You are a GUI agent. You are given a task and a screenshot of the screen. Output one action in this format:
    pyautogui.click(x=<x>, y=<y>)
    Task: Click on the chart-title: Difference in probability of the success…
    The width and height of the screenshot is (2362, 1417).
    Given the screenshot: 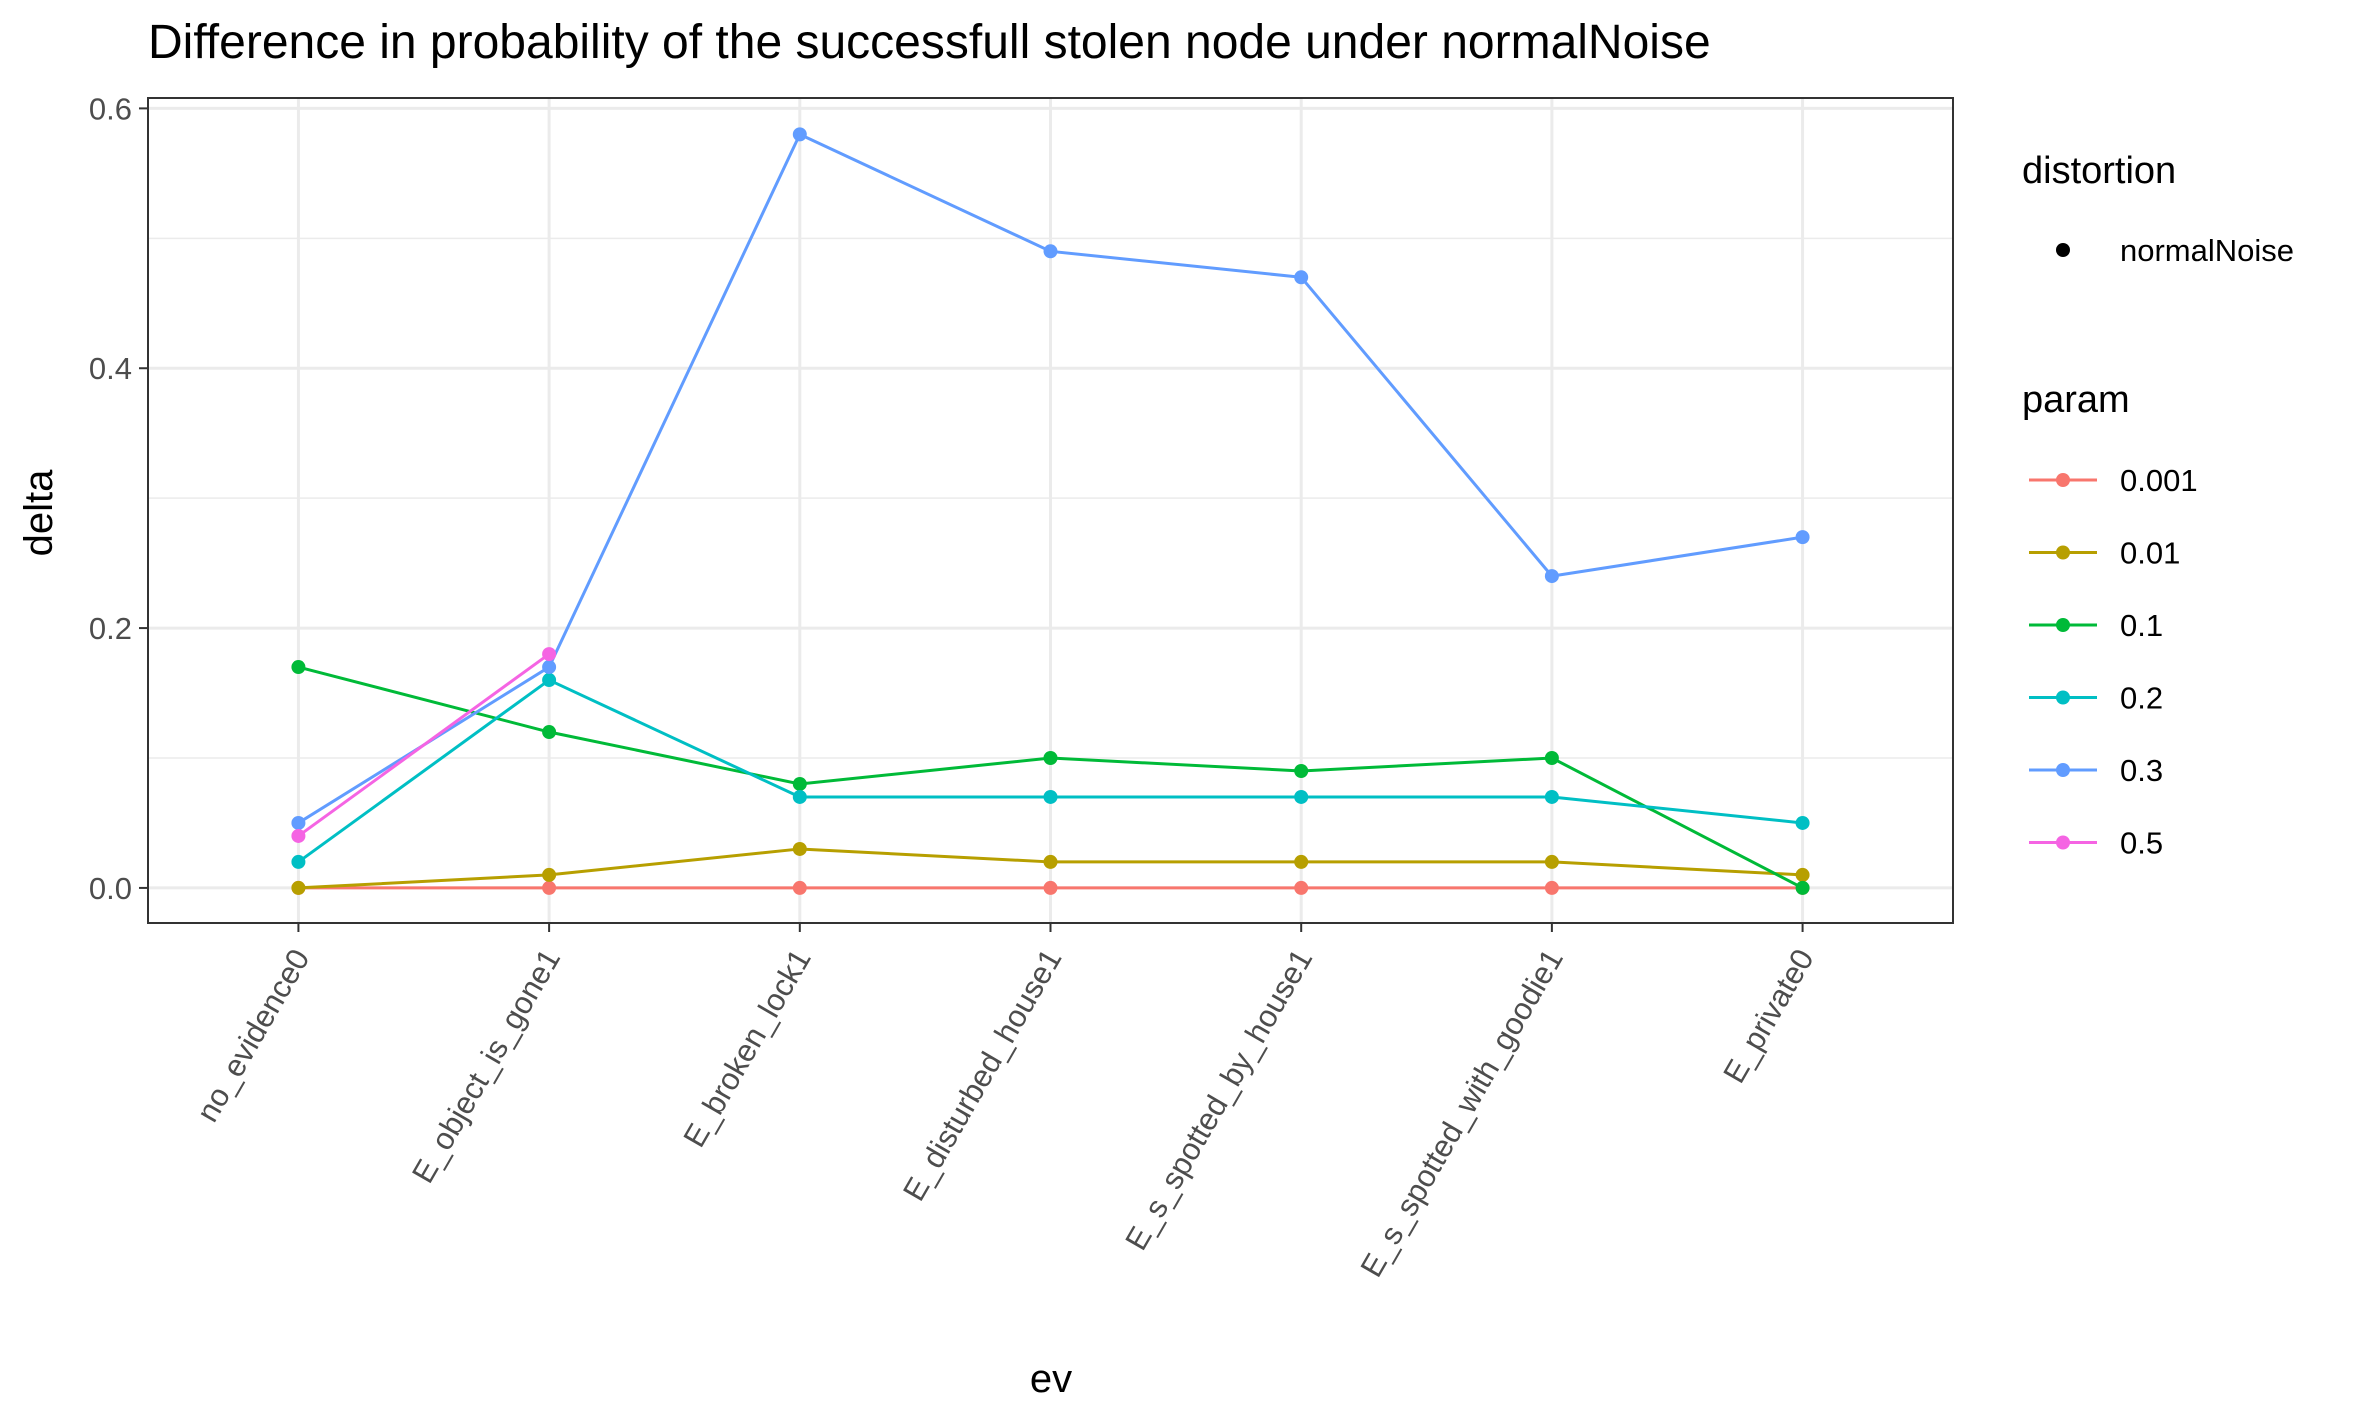 What is the action you would take?
    pyautogui.click(x=929, y=42)
    